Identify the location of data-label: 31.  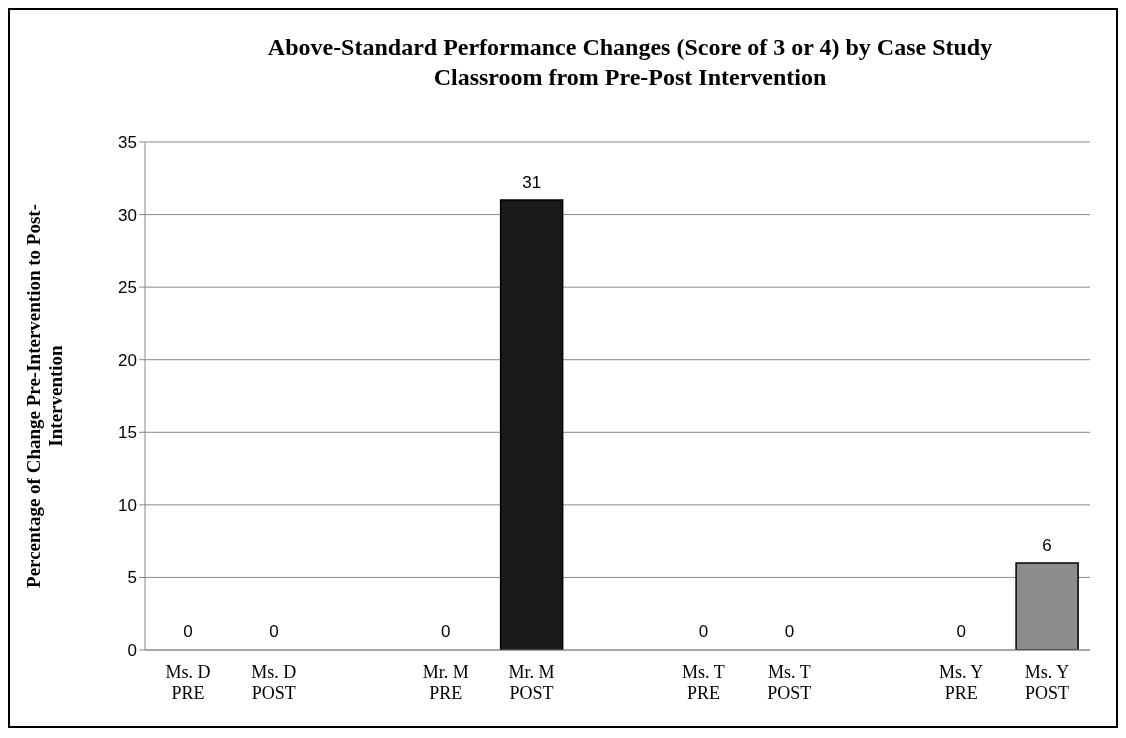
(532, 183).